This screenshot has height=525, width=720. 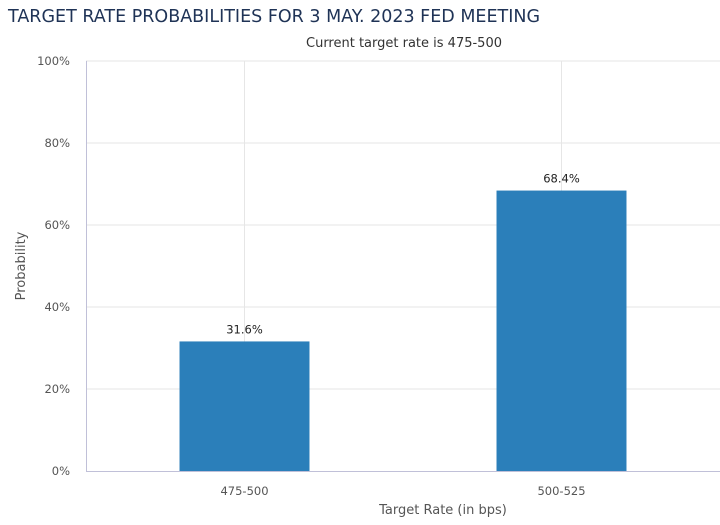 What do you see at coordinates (561, 491) in the screenshot?
I see `x-tick-label: 500-525` at bounding box center [561, 491].